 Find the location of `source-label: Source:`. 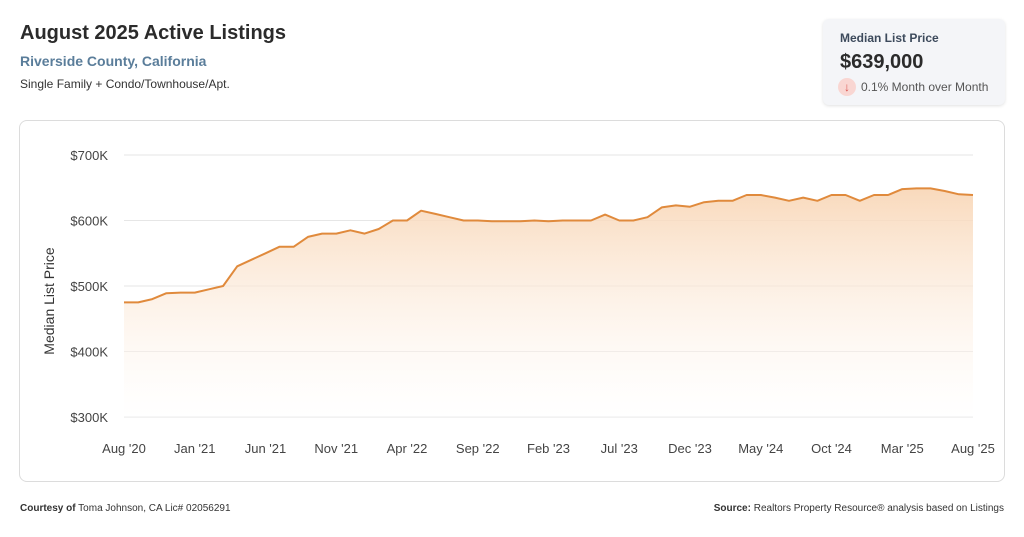

source-label: Source: is located at coordinates (732, 508).